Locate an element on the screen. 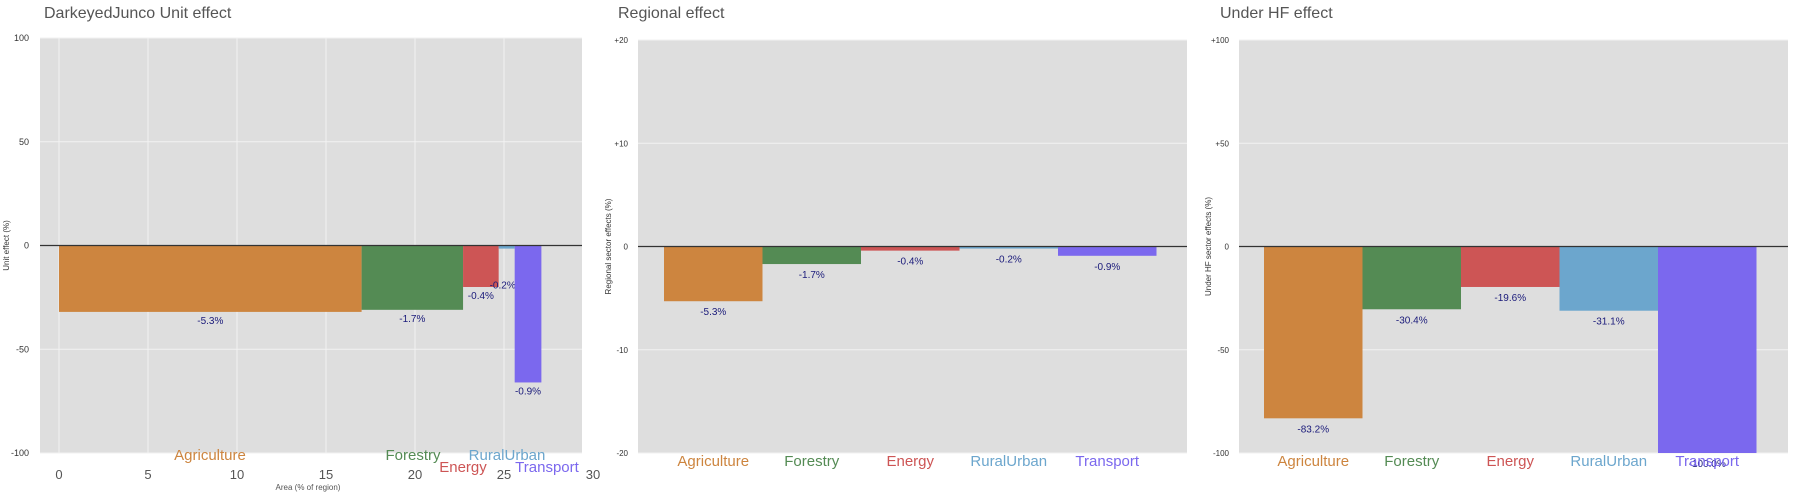 The width and height of the screenshot is (1800, 500). x-tick-label: 25 is located at coordinates (504, 474).